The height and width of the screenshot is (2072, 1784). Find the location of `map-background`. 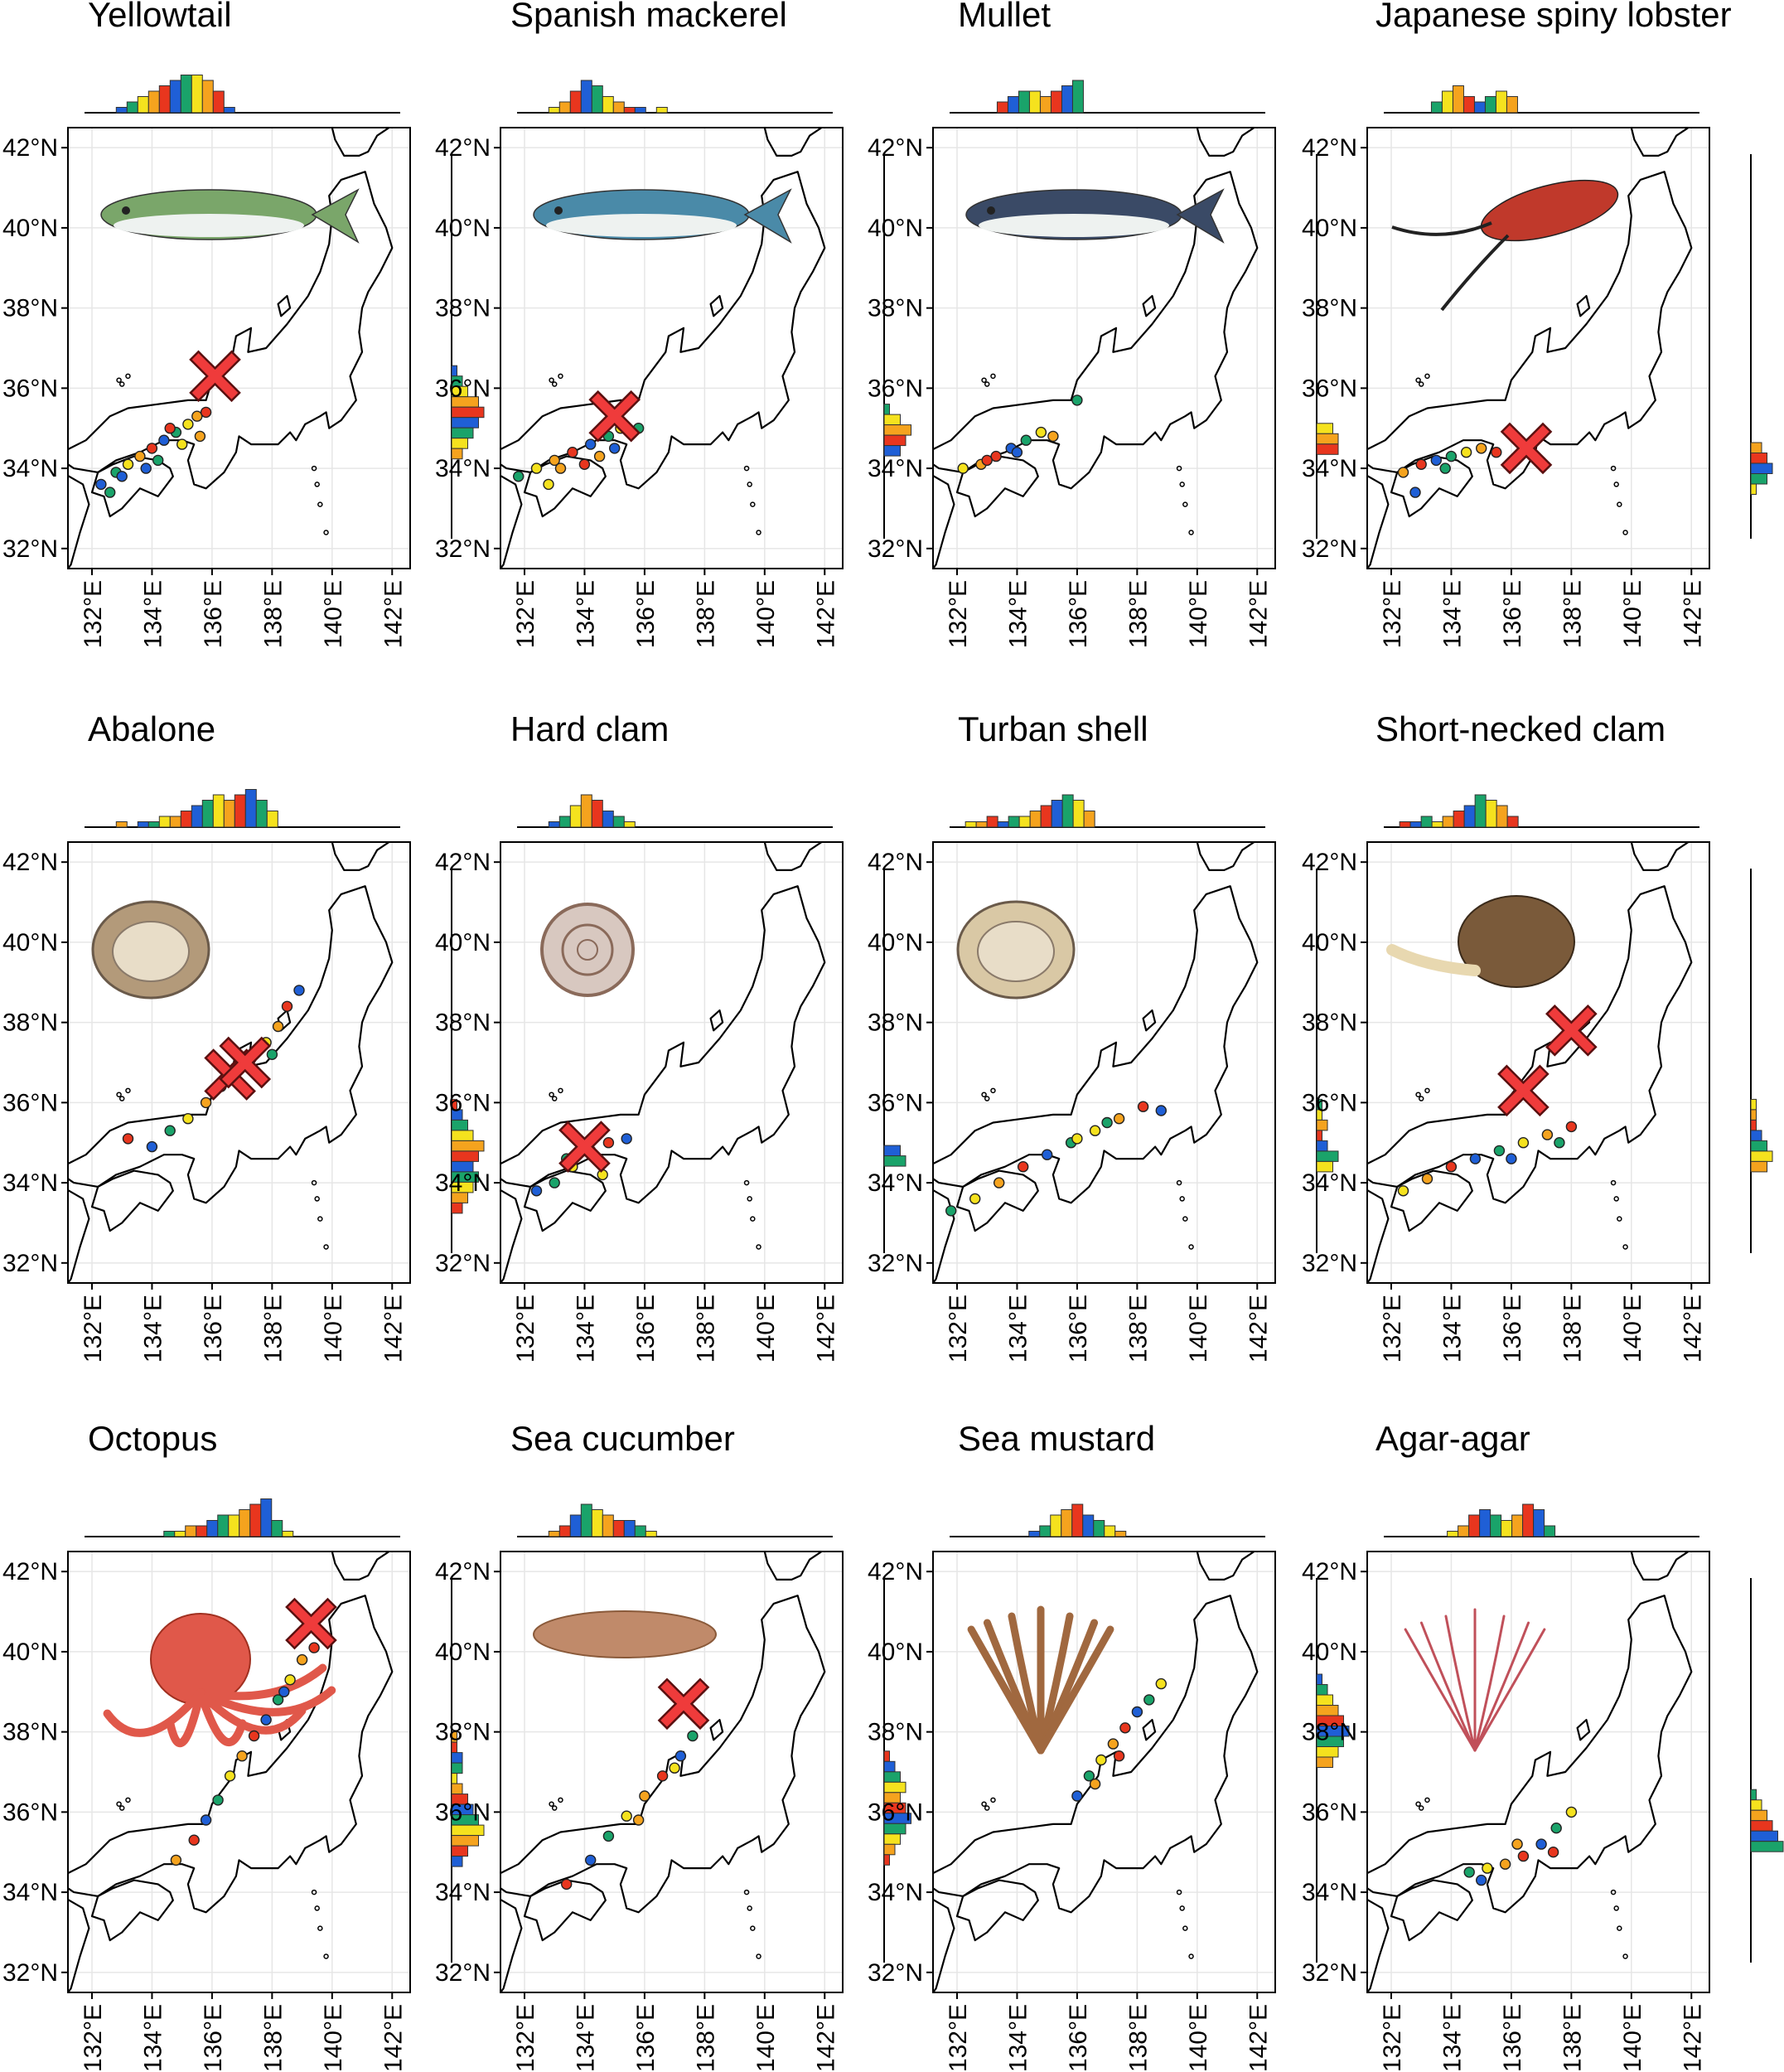

map-background is located at coordinates (1538, 1772).